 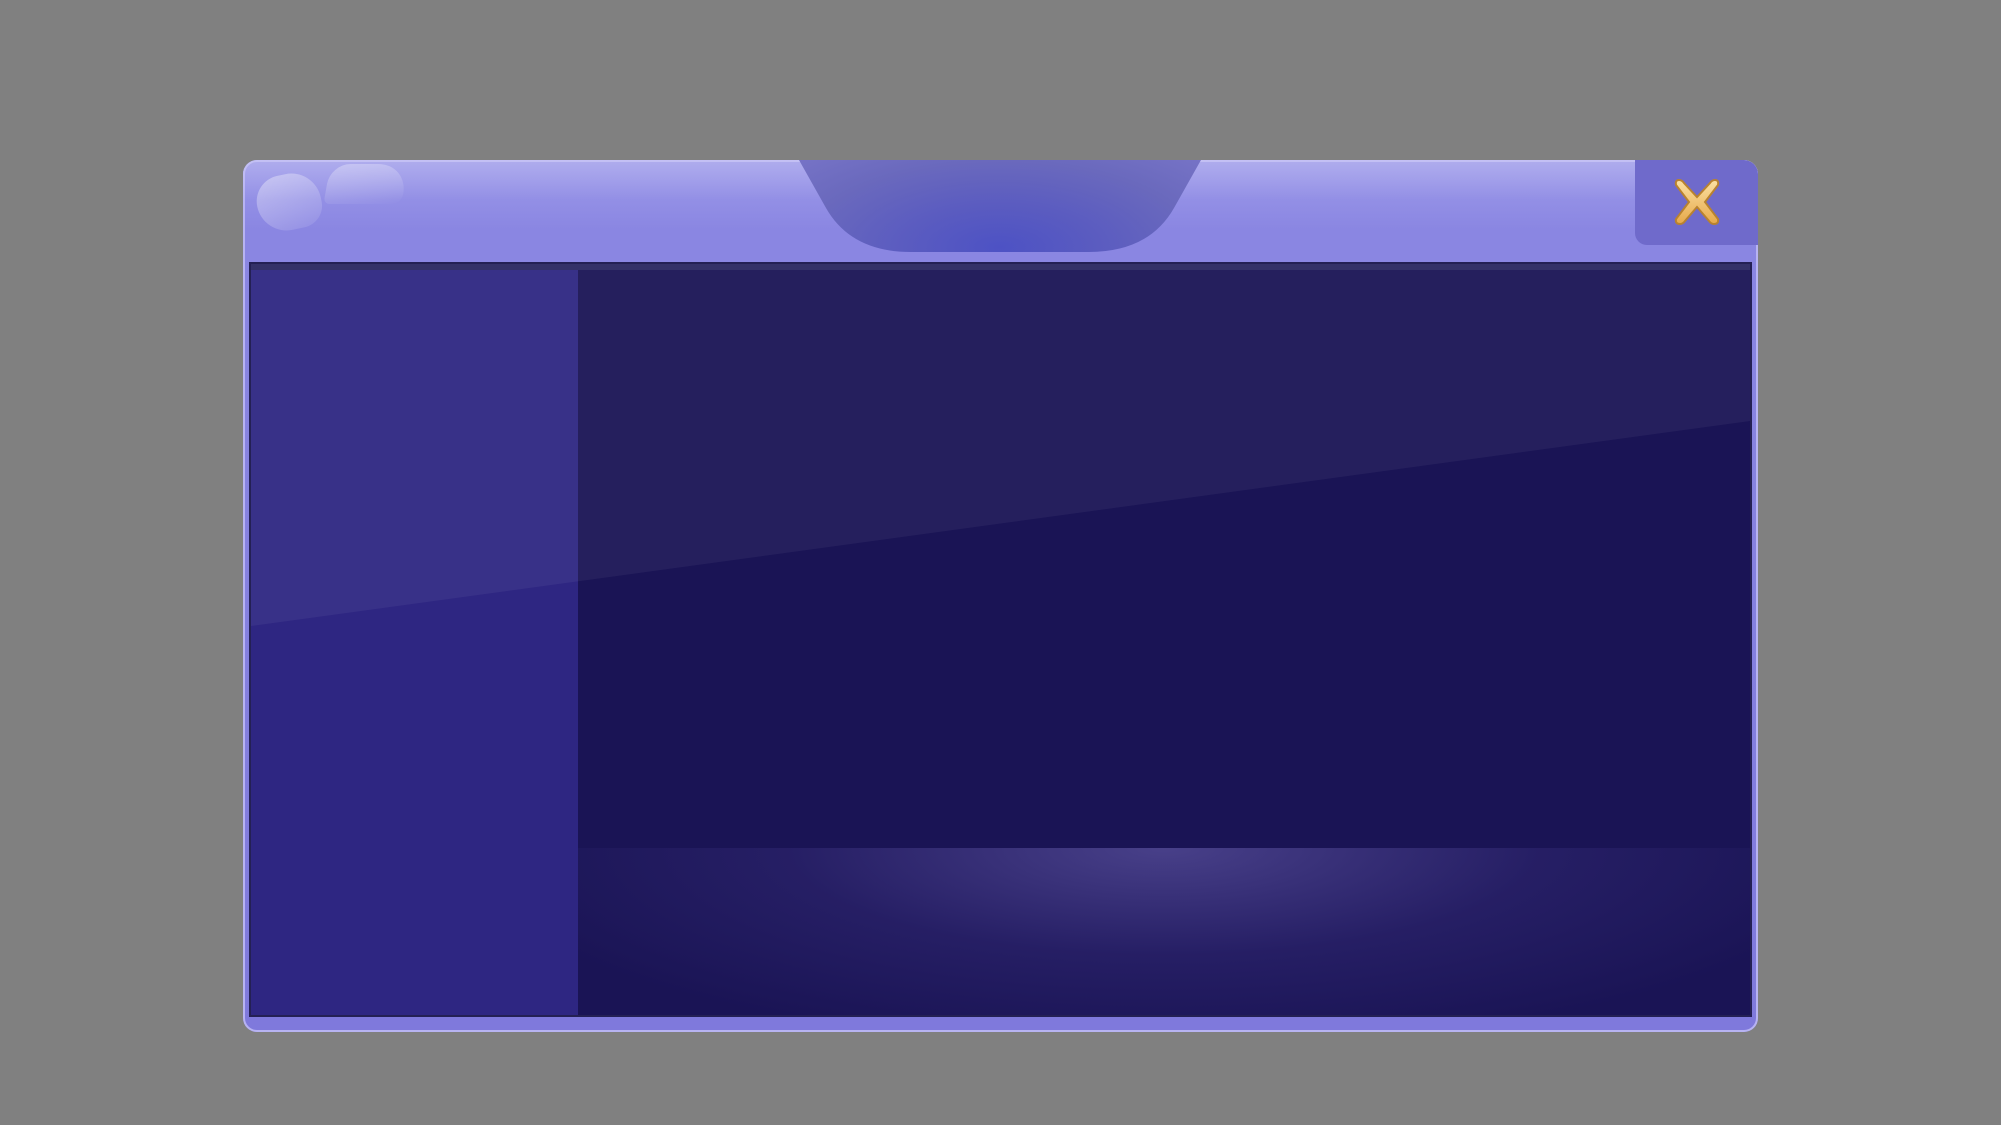 I want to click on header-gloss-highlight-secondary, so click(x=366, y=184).